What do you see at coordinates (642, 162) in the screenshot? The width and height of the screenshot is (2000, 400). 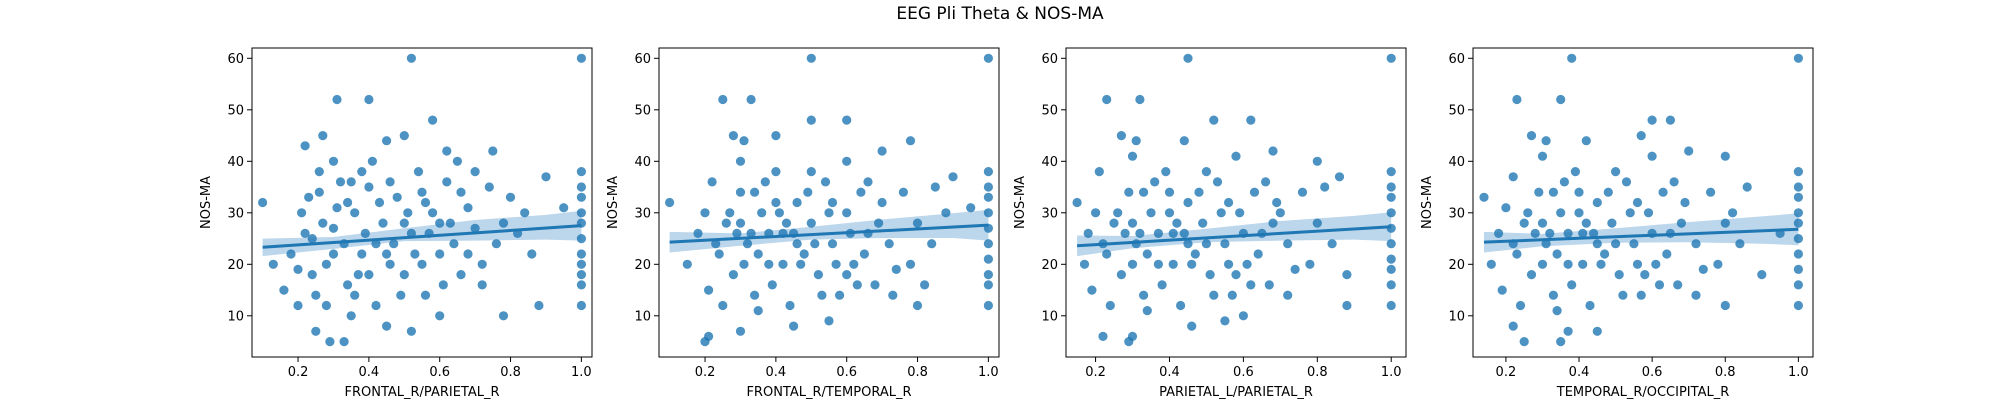 I see `y-tick-label: 40` at bounding box center [642, 162].